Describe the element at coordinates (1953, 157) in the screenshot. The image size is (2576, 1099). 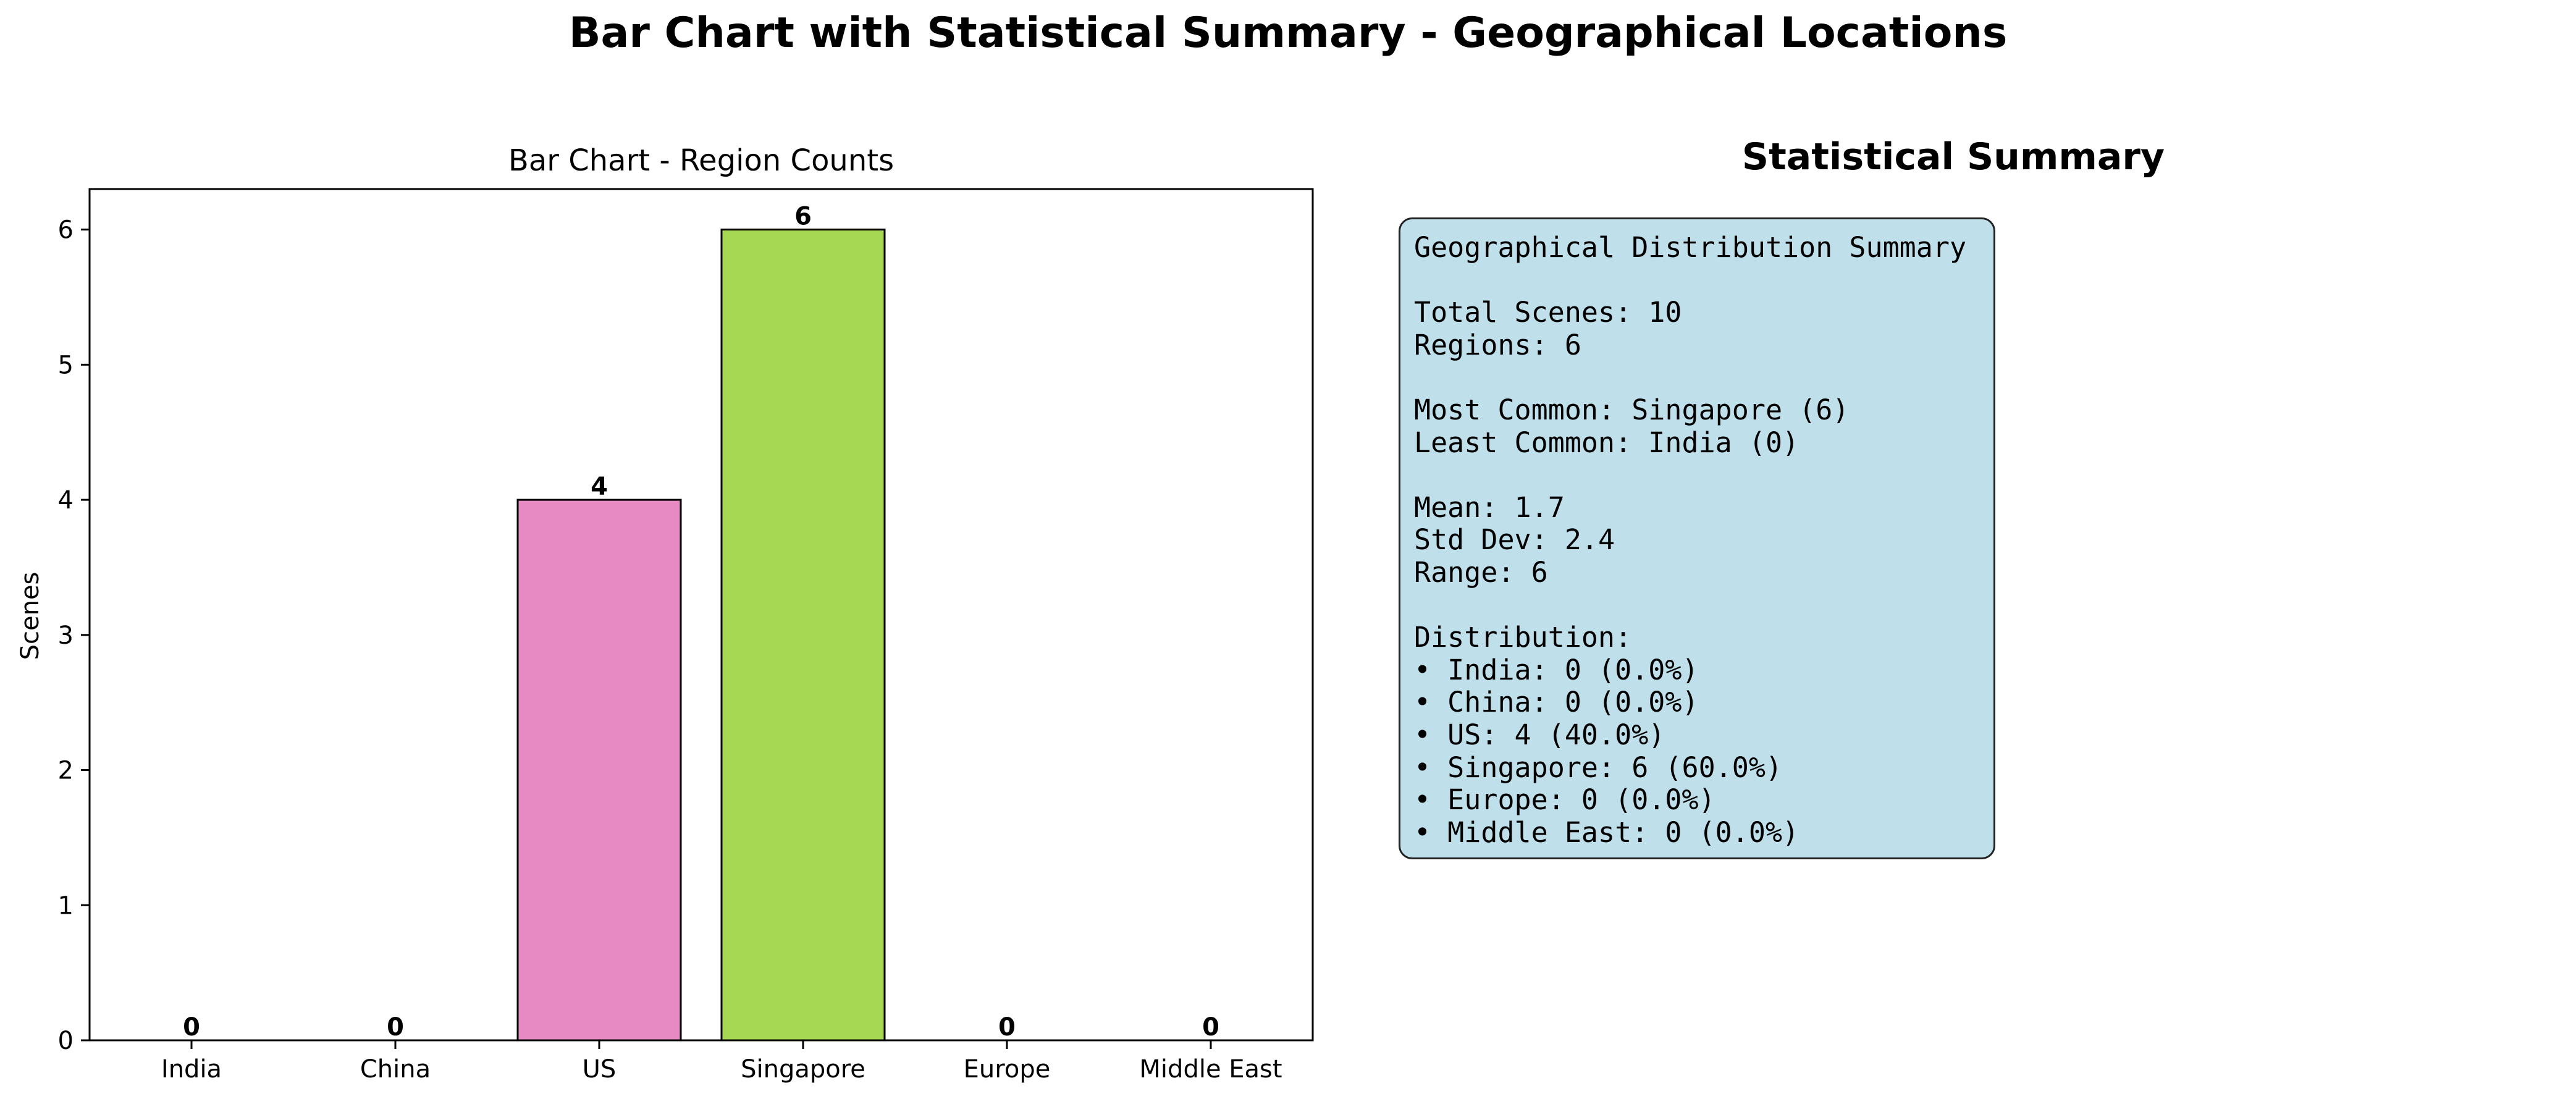
I see `summary-heading: Statistical Summary` at that location.